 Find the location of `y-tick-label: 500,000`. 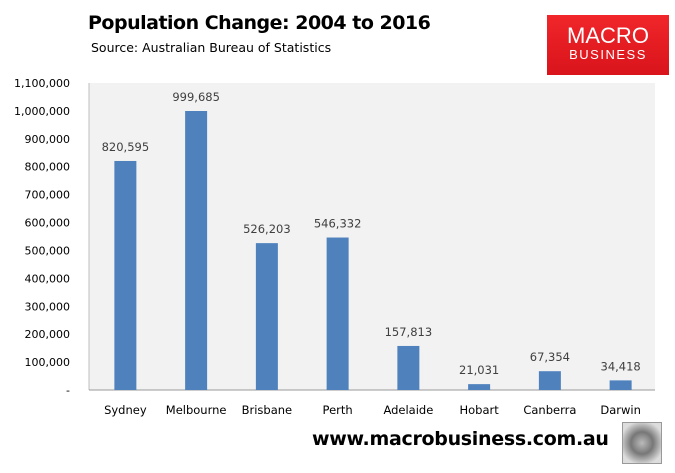

y-tick-label: 500,000 is located at coordinates (48, 250).